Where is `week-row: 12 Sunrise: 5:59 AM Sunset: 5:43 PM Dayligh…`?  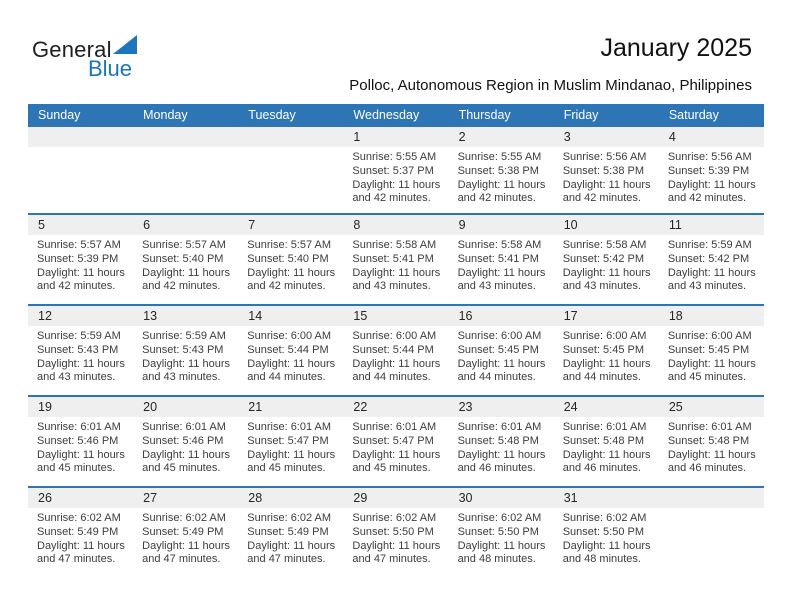 week-row: 12 Sunrise: 5:59 AM Sunset: 5:43 PM Dayligh… is located at coordinates (396, 349).